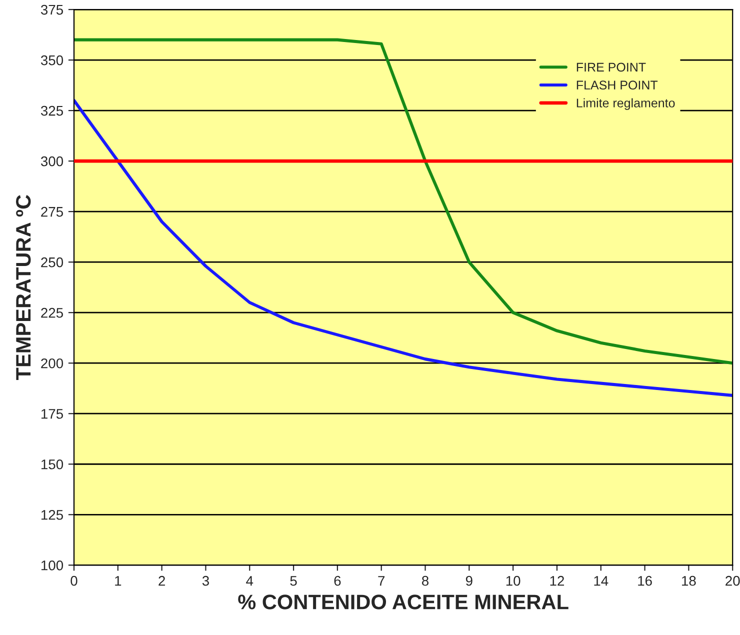  What do you see at coordinates (52, 363) in the screenshot?
I see `y-tick-label: 200` at bounding box center [52, 363].